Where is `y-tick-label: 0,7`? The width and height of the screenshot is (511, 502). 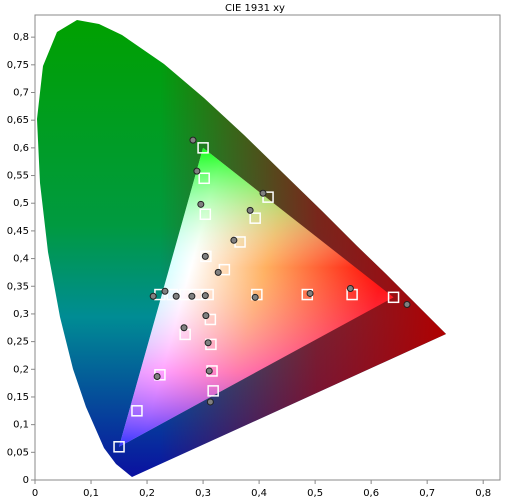
y-tick-label: 0,7 is located at coordinates (21, 93).